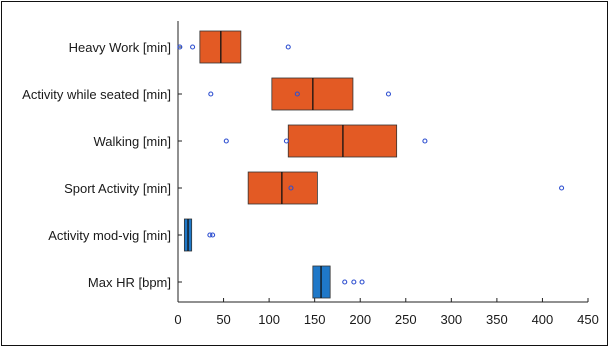 The width and height of the screenshot is (611, 348). What do you see at coordinates (269, 319) in the screenshot?
I see `x-tick-label: 100` at bounding box center [269, 319].